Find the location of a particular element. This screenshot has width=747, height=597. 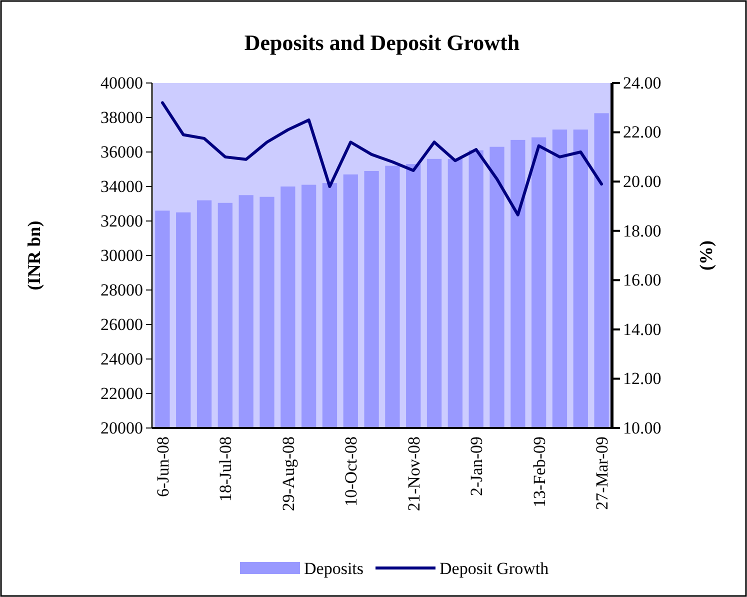

y-tick-label: 26000 is located at coordinates (121, 324).